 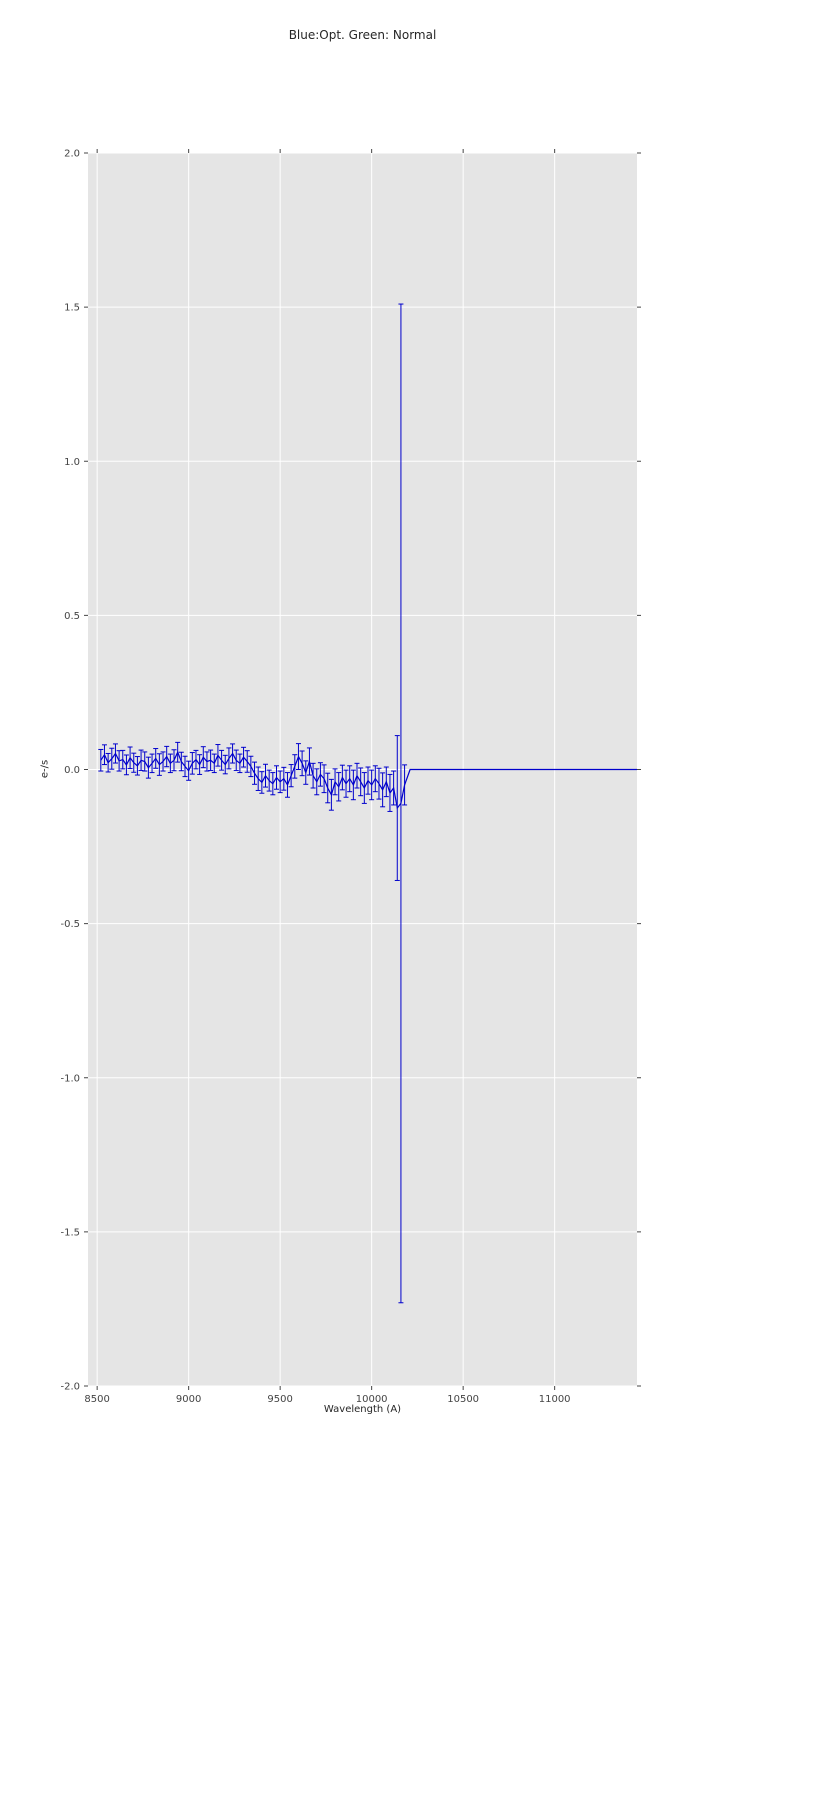 I want to click on y-tick-label: 1.5, so click(x=72, y=308).